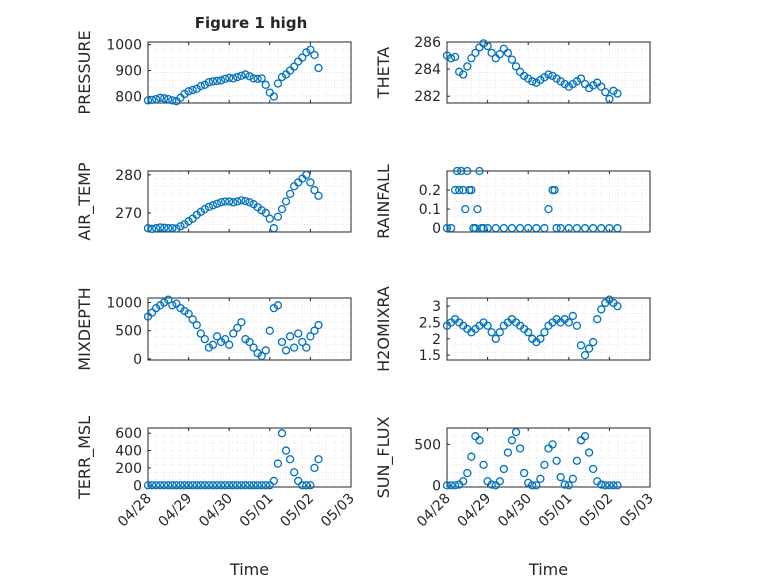  What do you see at coordinates (213, 72) in the screenshot?
I see `subplot-pressure: 800 900 1000 PRESSURE` at bounding box center [213, 72].